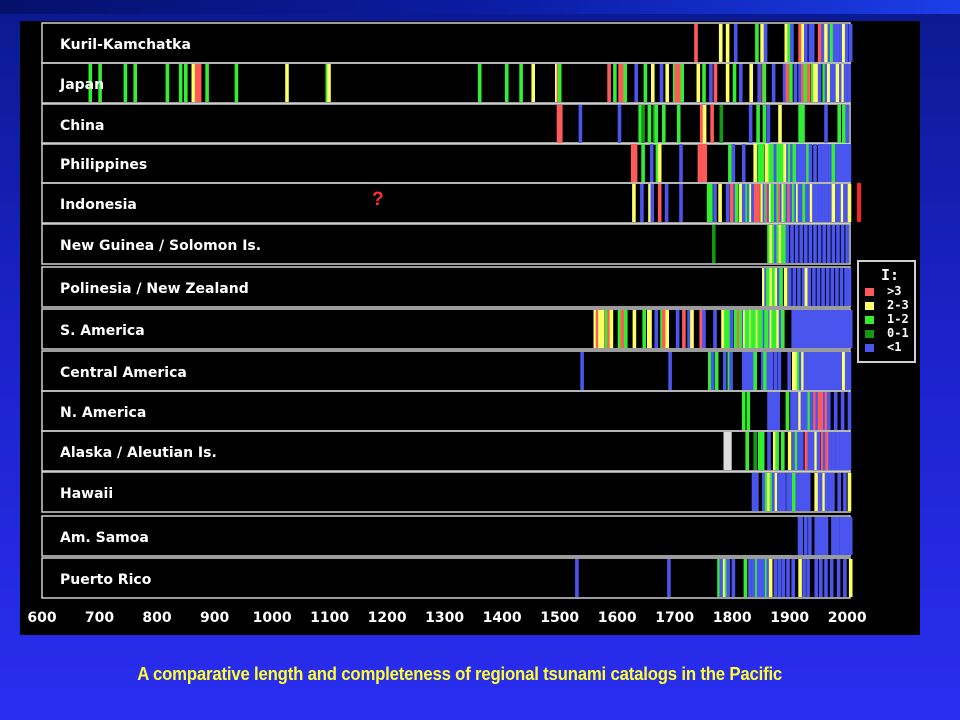 Image resolution: width=960 pixels, height=720 pixels. What do you see at coordinates (894, 291) in the screenshot?
I see `legend-label: >3` at bounding box center [894, 291].